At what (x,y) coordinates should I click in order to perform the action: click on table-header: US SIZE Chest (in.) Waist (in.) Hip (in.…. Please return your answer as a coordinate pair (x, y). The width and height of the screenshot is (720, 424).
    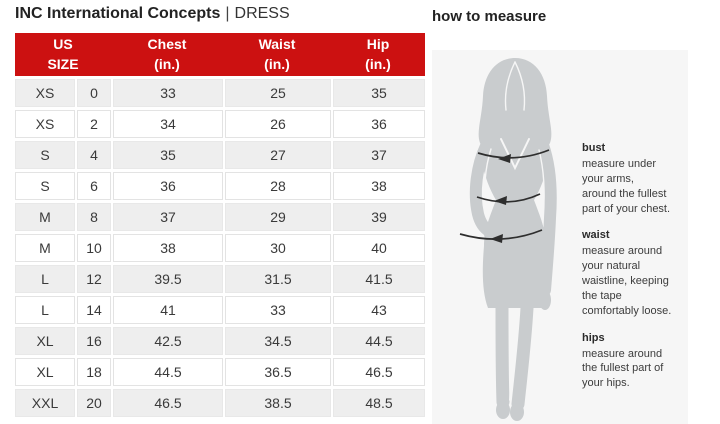
    Looking at the image, I should click on (220, 54).